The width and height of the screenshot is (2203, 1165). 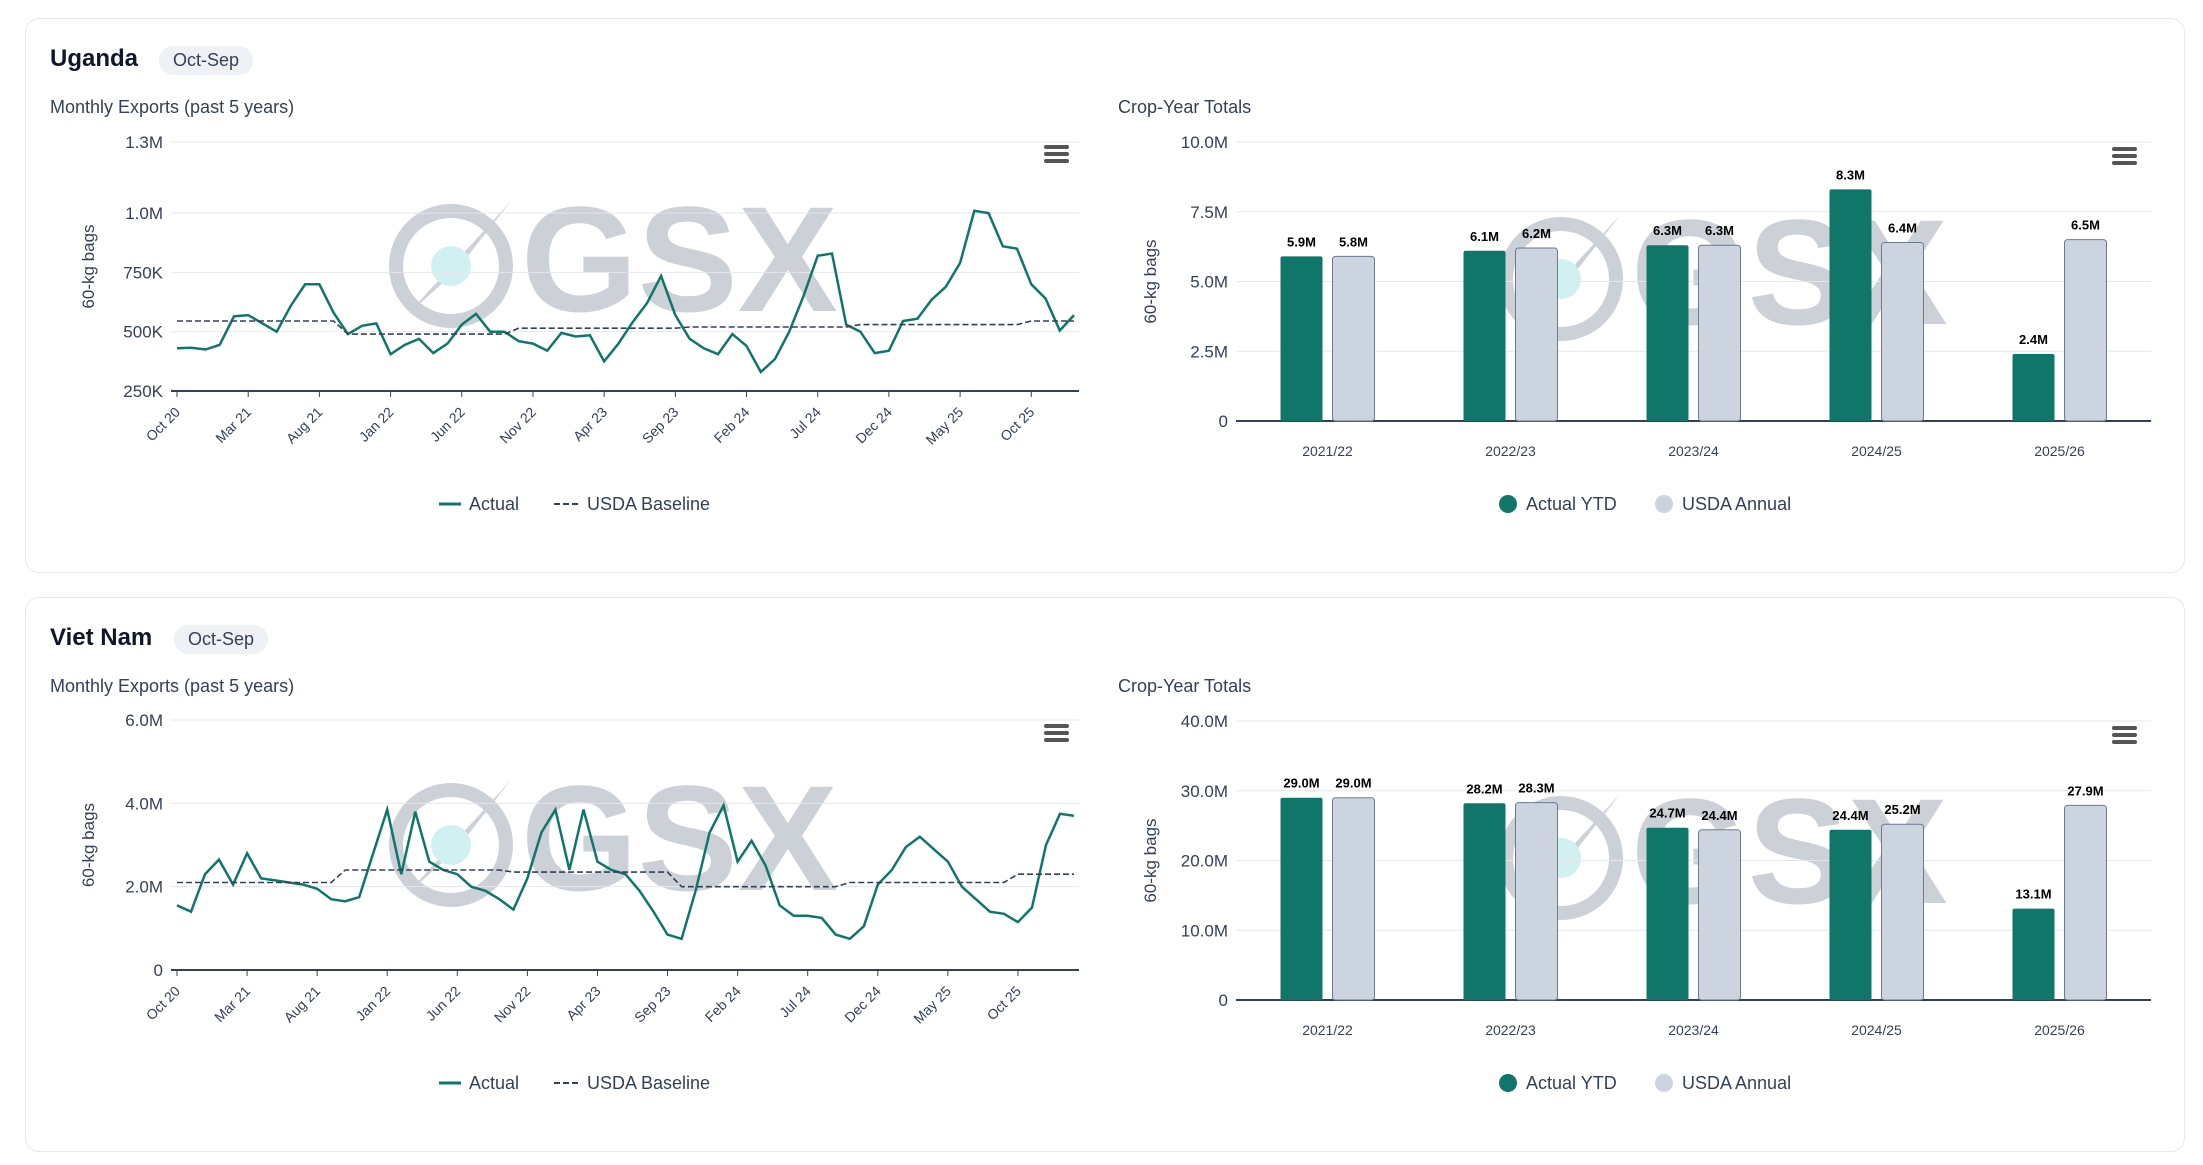 What do you see at coordinates (1902, 809) in the screenshot?
I see `bar-data-label: 25.2M` at bounding box center [1902, 809].